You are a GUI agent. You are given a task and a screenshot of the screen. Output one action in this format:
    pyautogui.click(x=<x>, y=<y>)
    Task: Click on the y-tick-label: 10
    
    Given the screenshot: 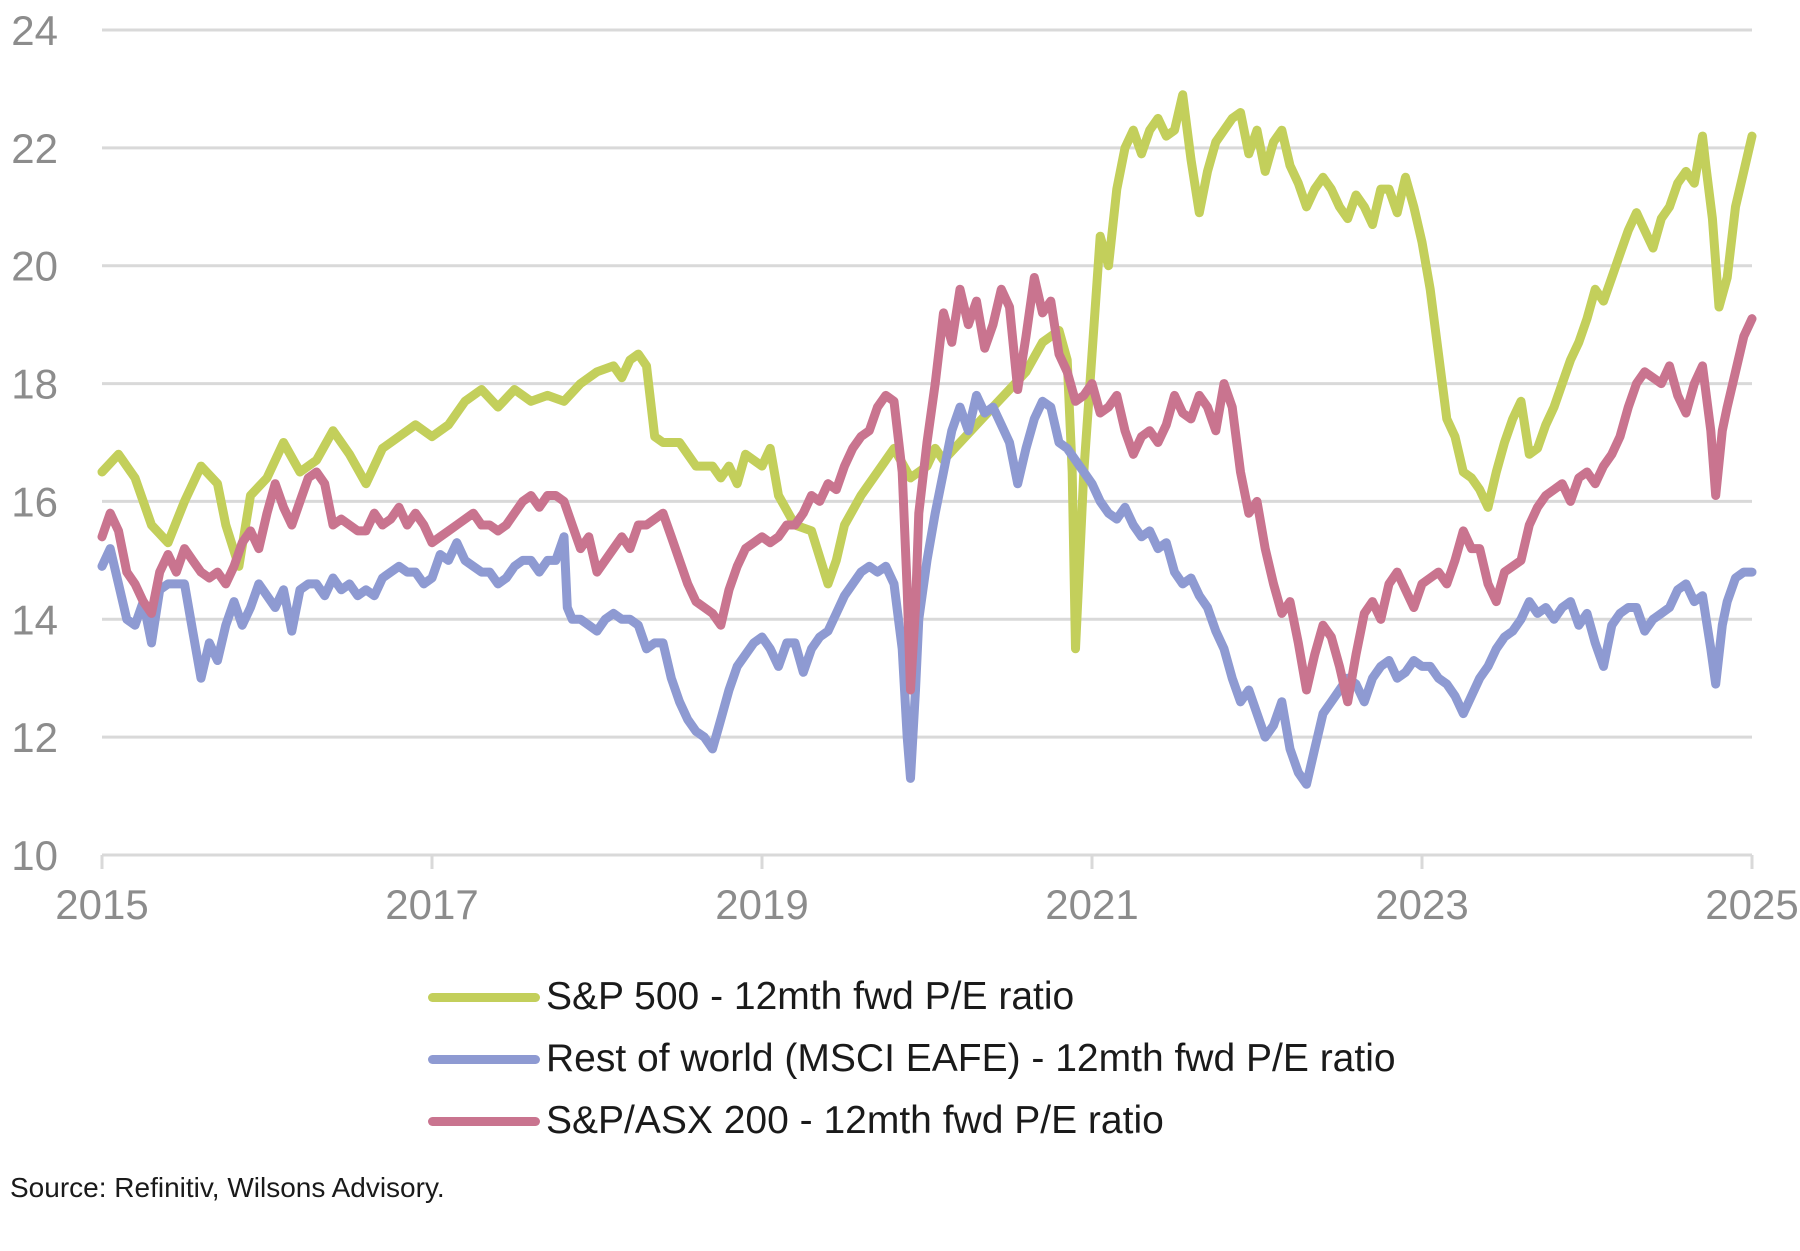 What is the action you would take?
    pyautogui.click(x=34, y=855)
    